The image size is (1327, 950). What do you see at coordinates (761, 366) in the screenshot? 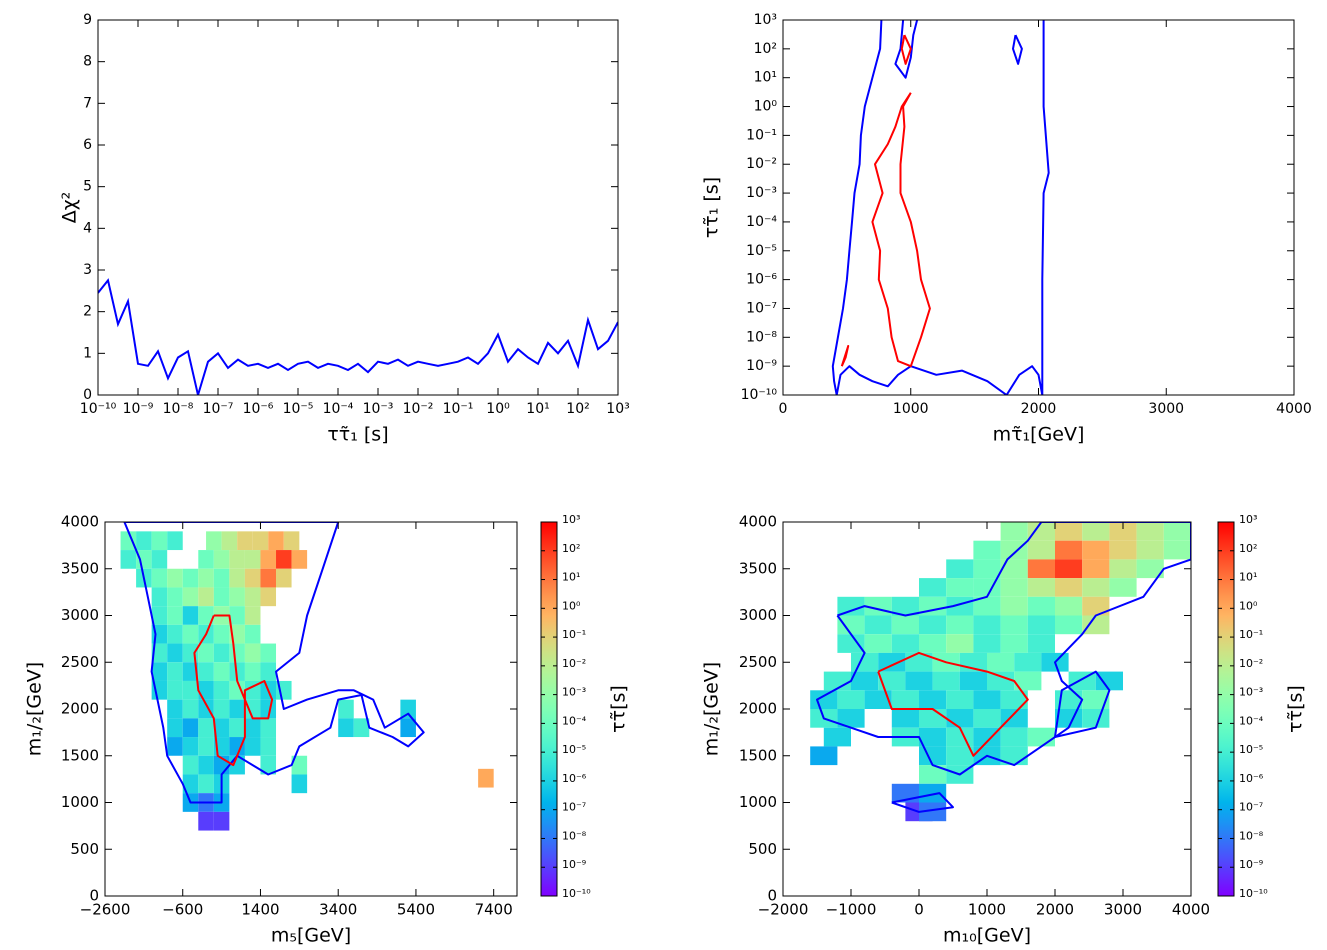
I see `y-tick-label: 10⁻⁹` at bounding box center [761, 366].